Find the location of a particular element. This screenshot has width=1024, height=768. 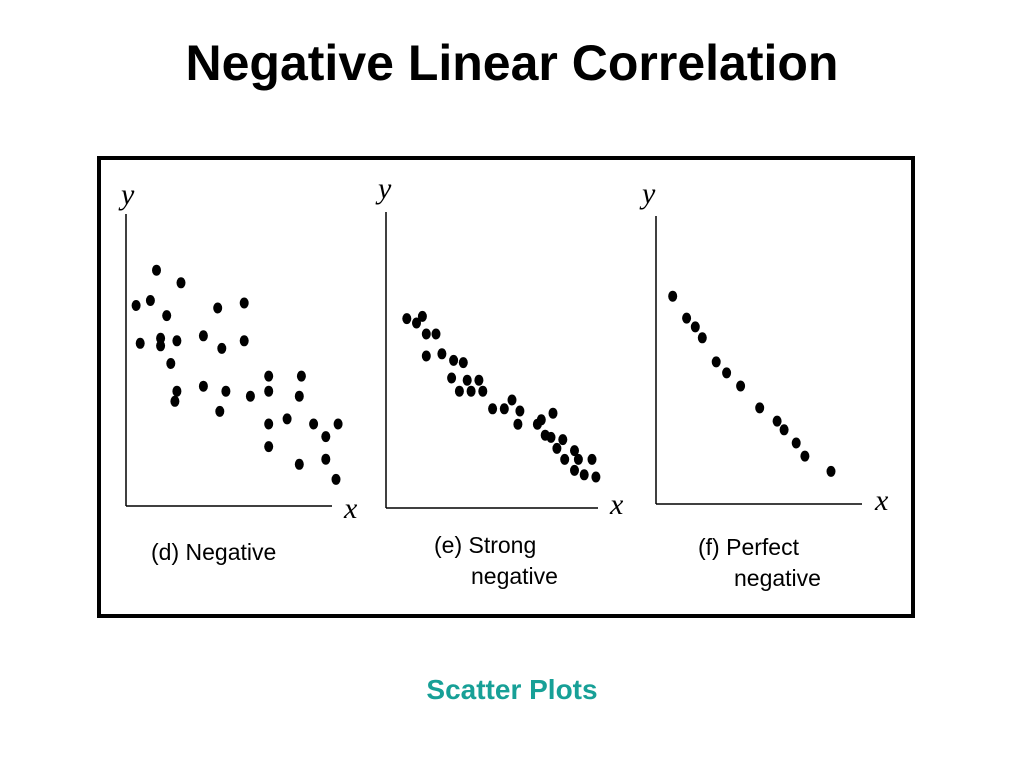

footer-caption: Scatter Plots is located at coordinates (512, 689).